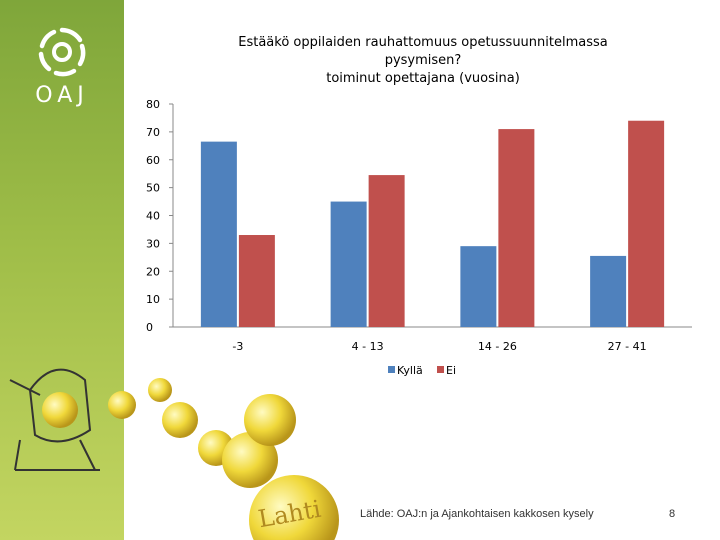 The width and height of the screenshot is (720, 540). Describe the element at coordinates (149, 327) in the screenshot. I see `y-tick-label: 0` at that location.